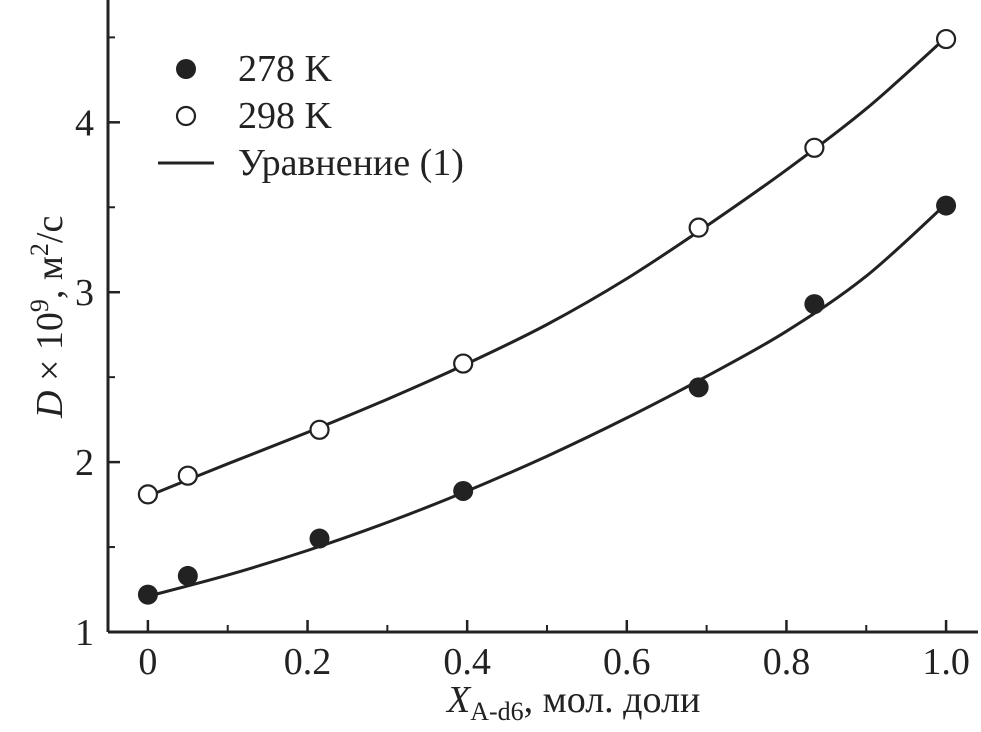 Image resolution: width=981 pixels, height=732 pixels. I want to click on legend-label-298: 298 K, so click(285, 116).